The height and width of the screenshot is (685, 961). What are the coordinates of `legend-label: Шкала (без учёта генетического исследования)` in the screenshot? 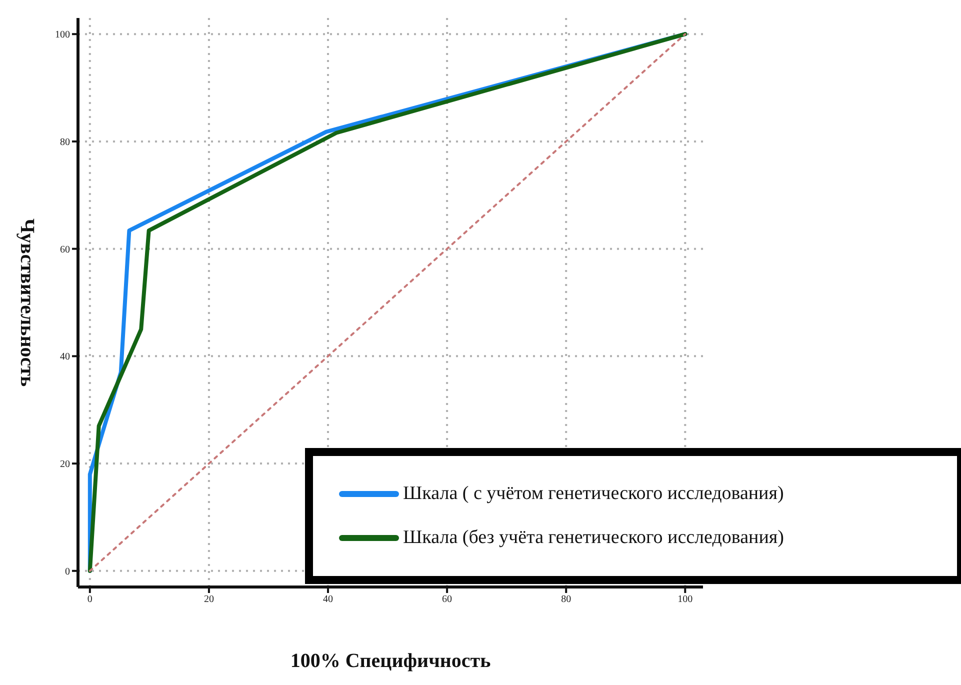 It's located at (593, 538).